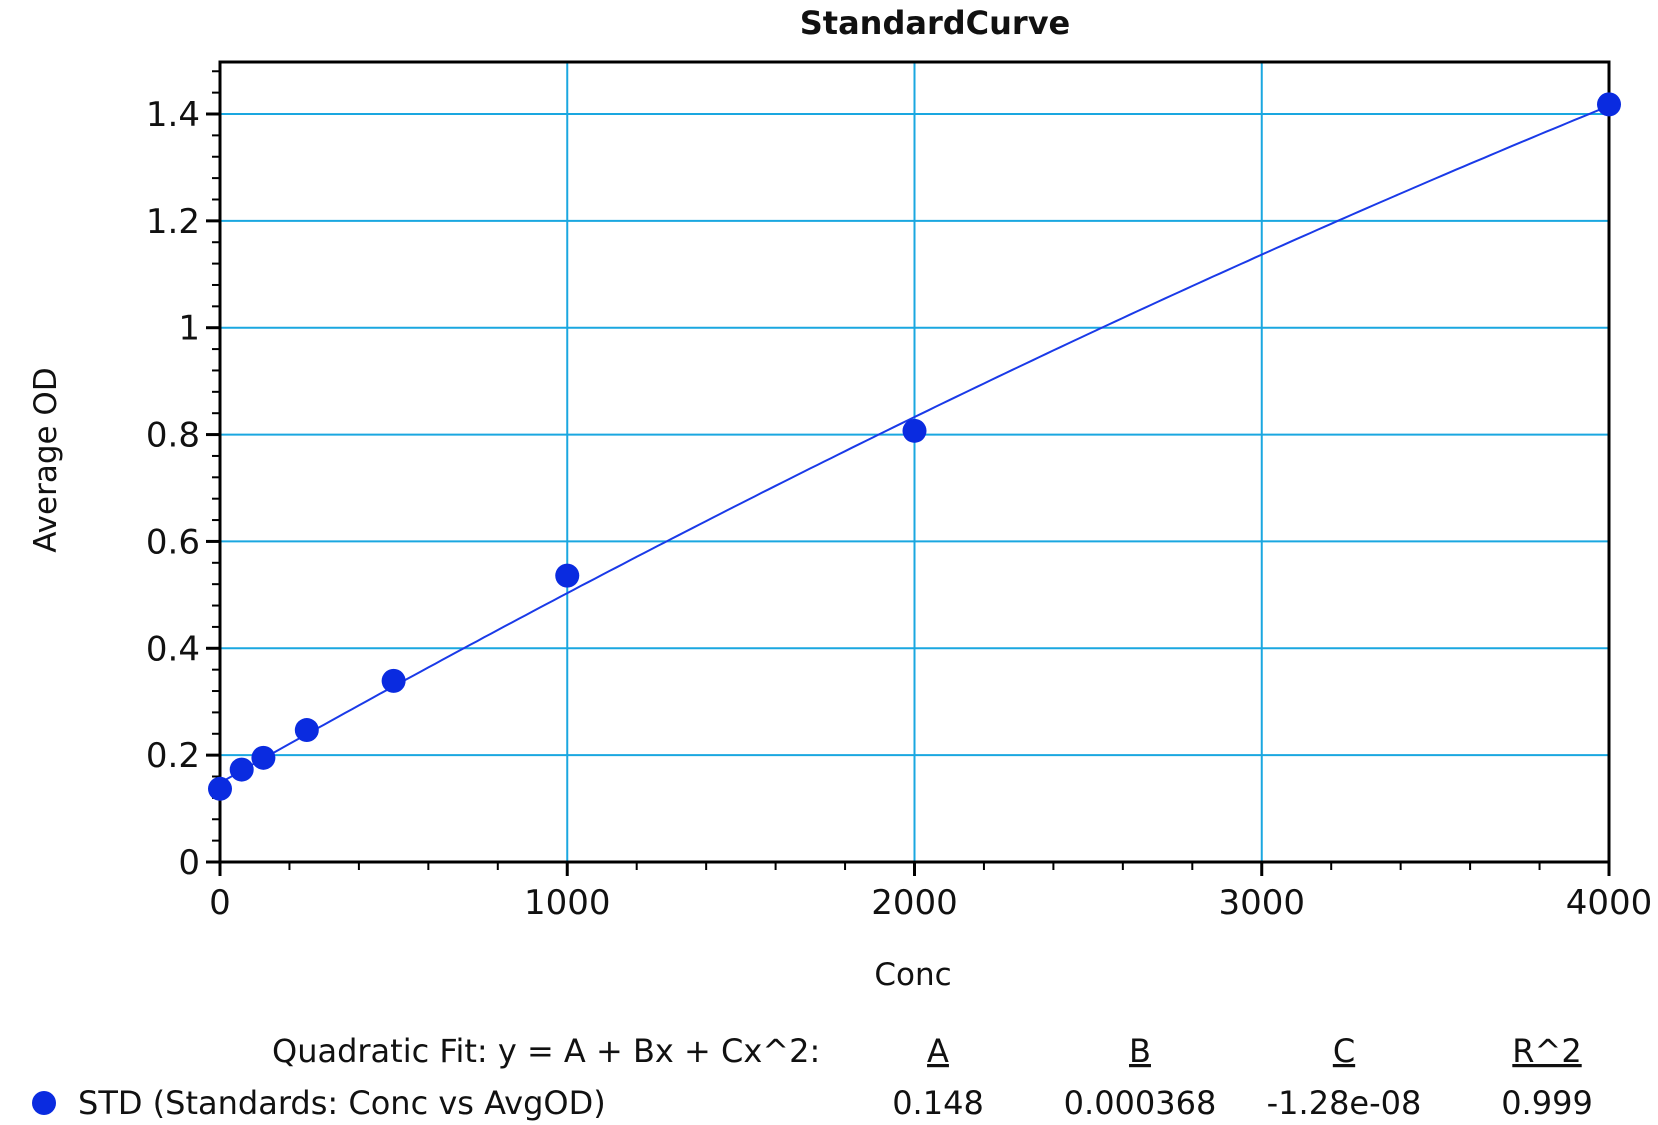  I want to click on y-tick-label: 0.6, so click(173, 542).